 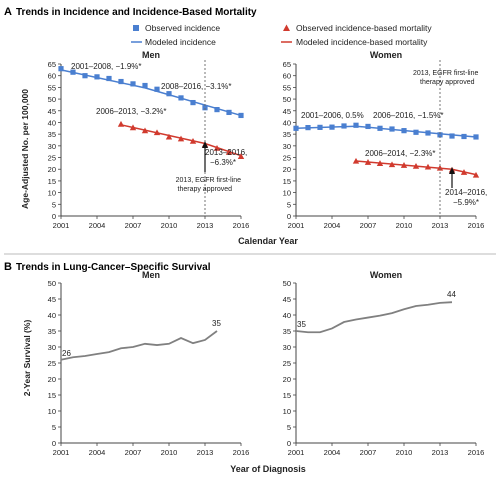 I want to click on b-women-y-tick-label: 0, so click(x=289, y=443).